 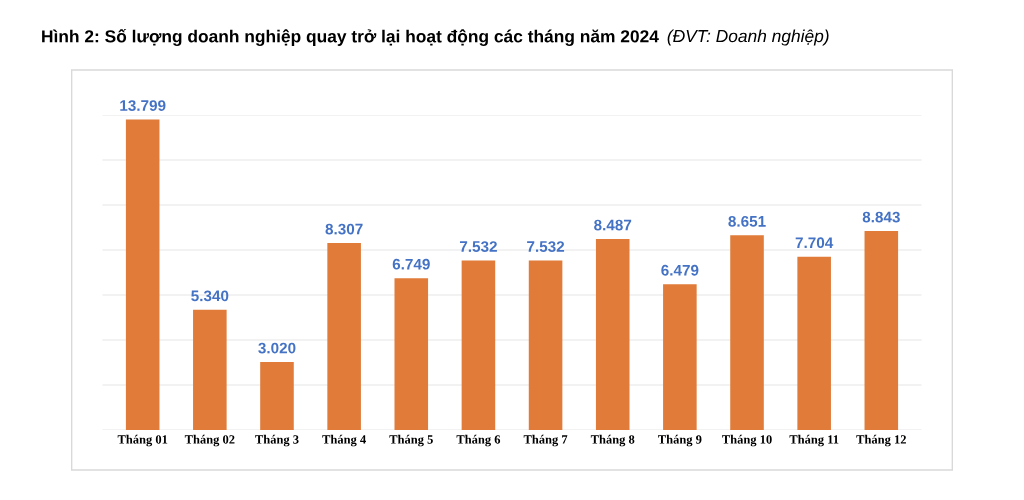 What do you see at coordinates (209, 440) in the screenshot?
I see `x-tick-label: Tháng 02` at bounding box center [209, 440].